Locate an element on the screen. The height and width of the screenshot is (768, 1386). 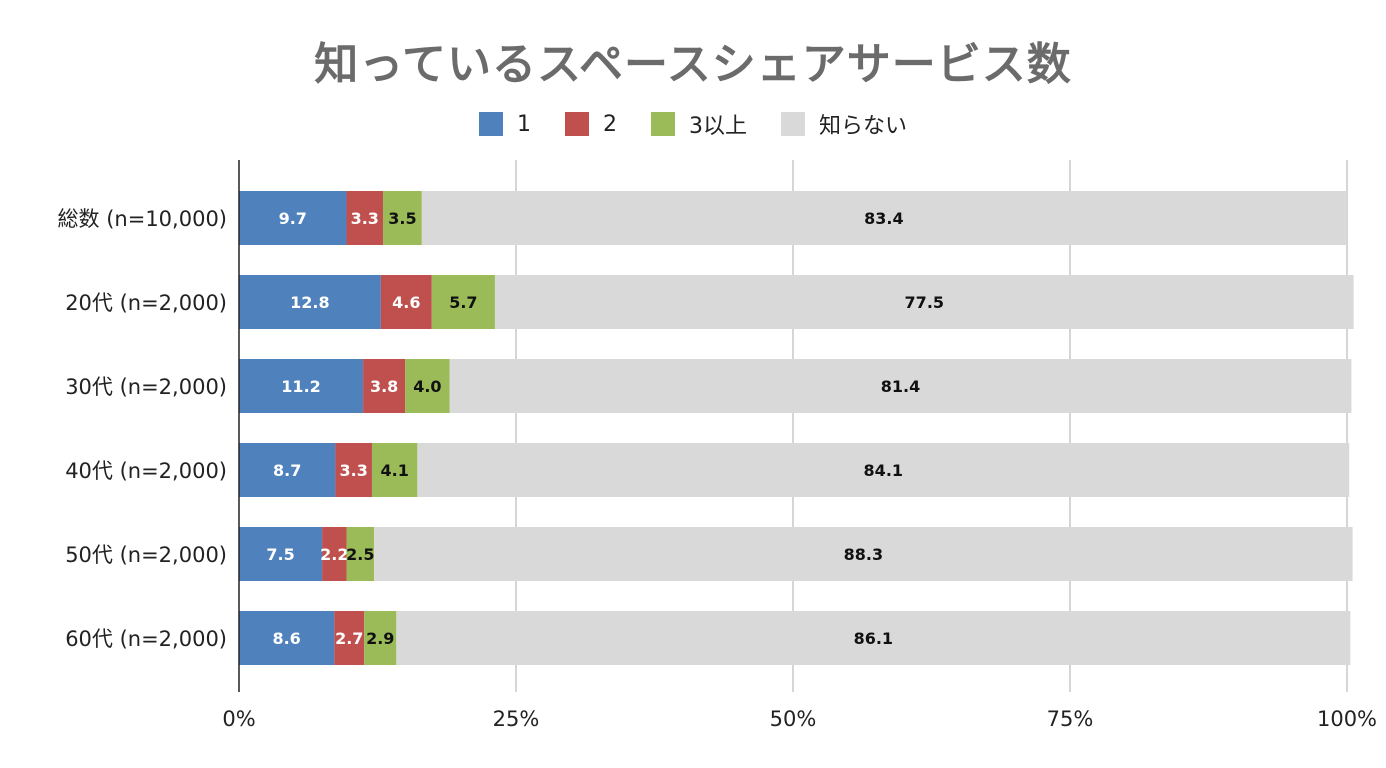
data-label: 88.3 is located at coordinates (863, 554).